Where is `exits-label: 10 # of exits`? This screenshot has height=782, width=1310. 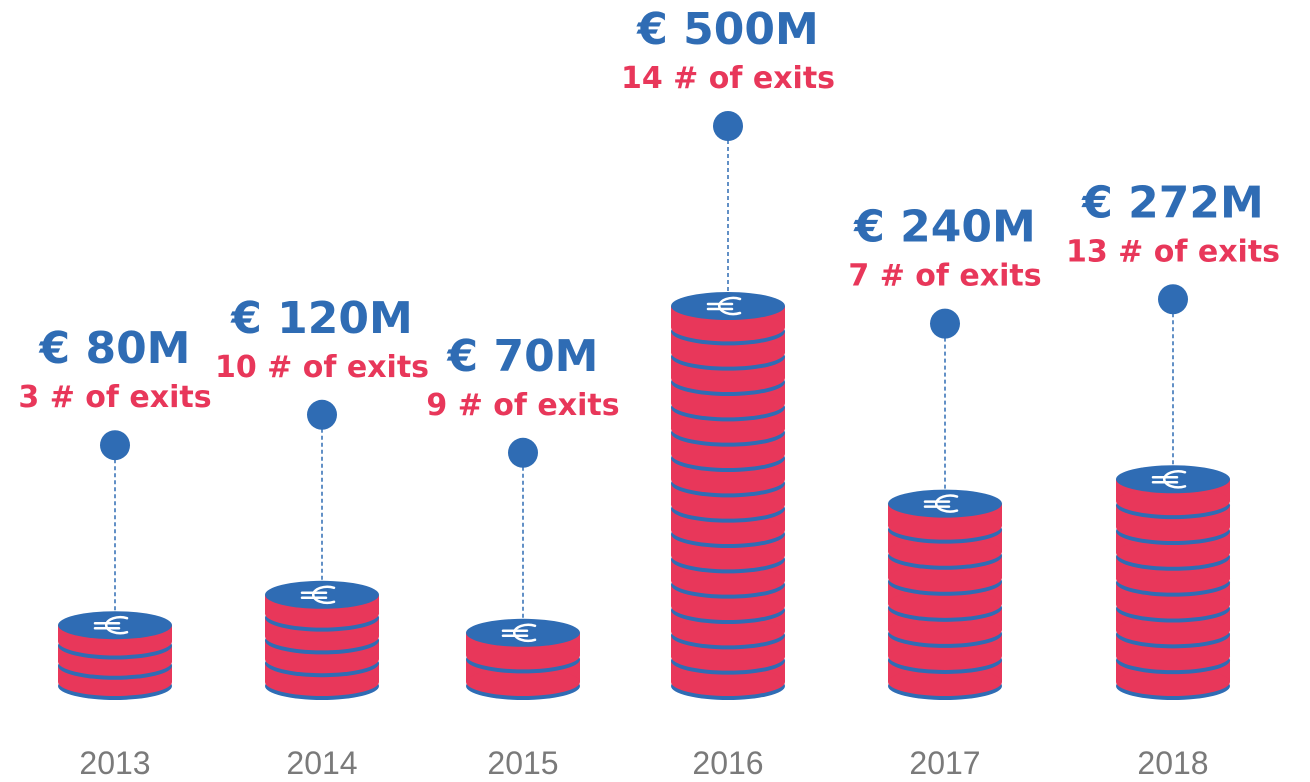
exits-label: 10 # of exits is located at coordinates (322, 367).